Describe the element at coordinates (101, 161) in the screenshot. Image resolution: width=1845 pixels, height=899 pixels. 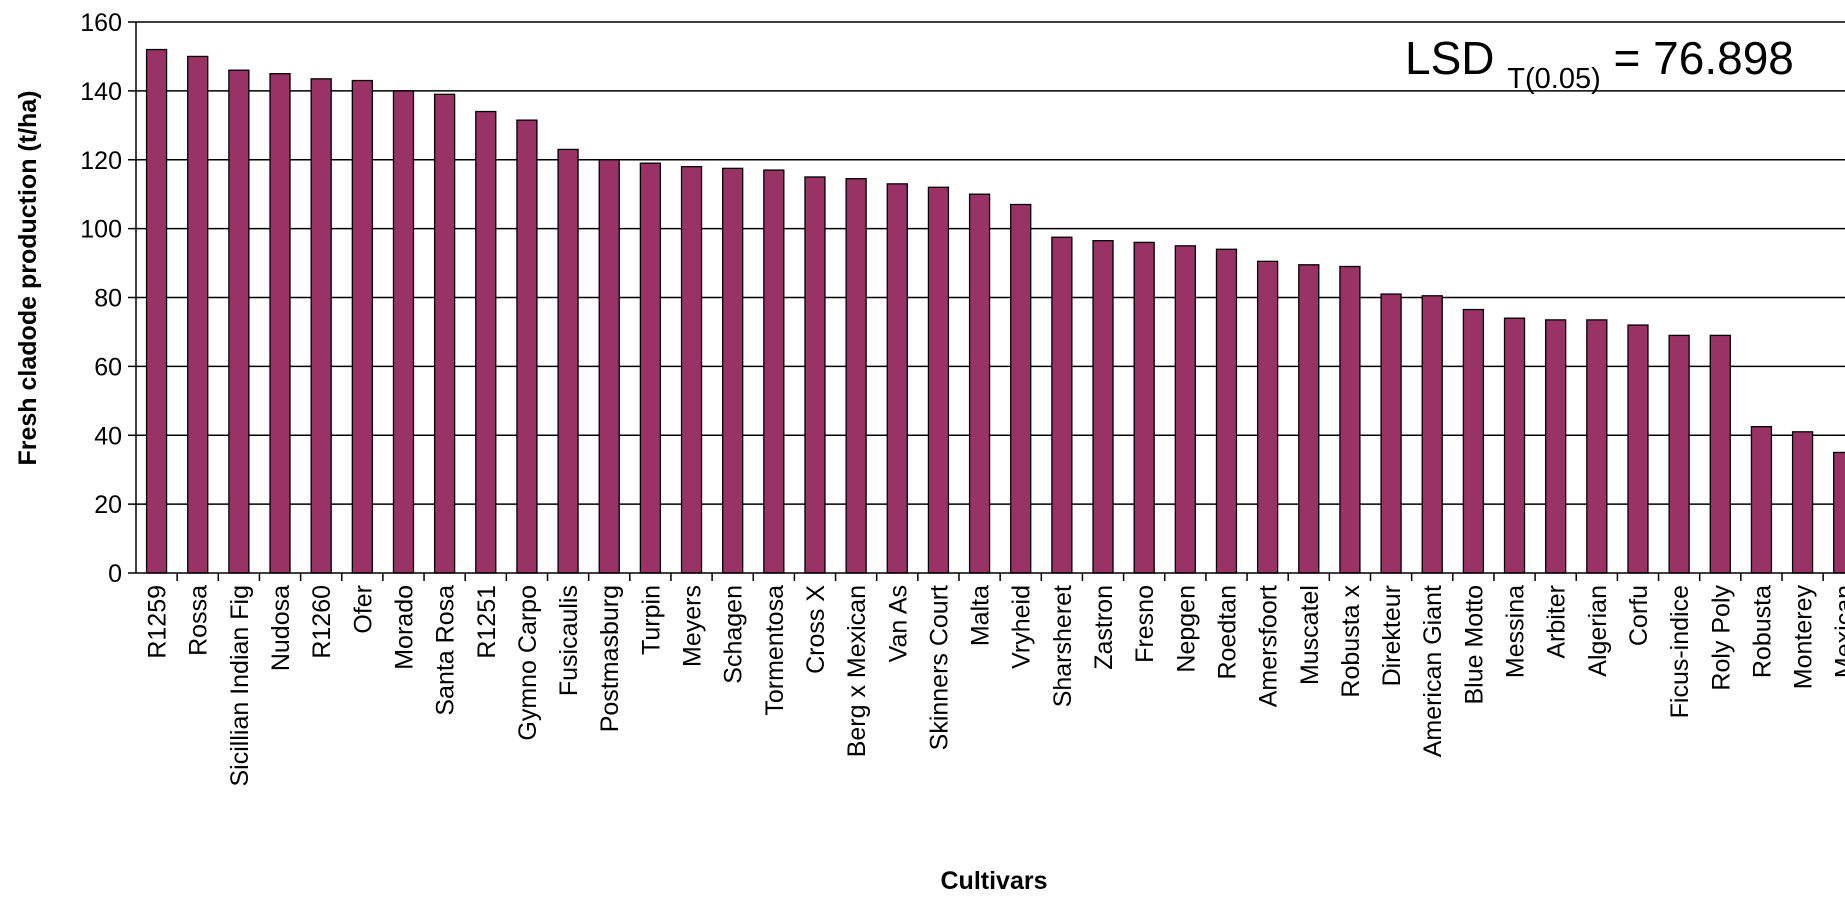
I see `y-tick-label: 120` at that location.